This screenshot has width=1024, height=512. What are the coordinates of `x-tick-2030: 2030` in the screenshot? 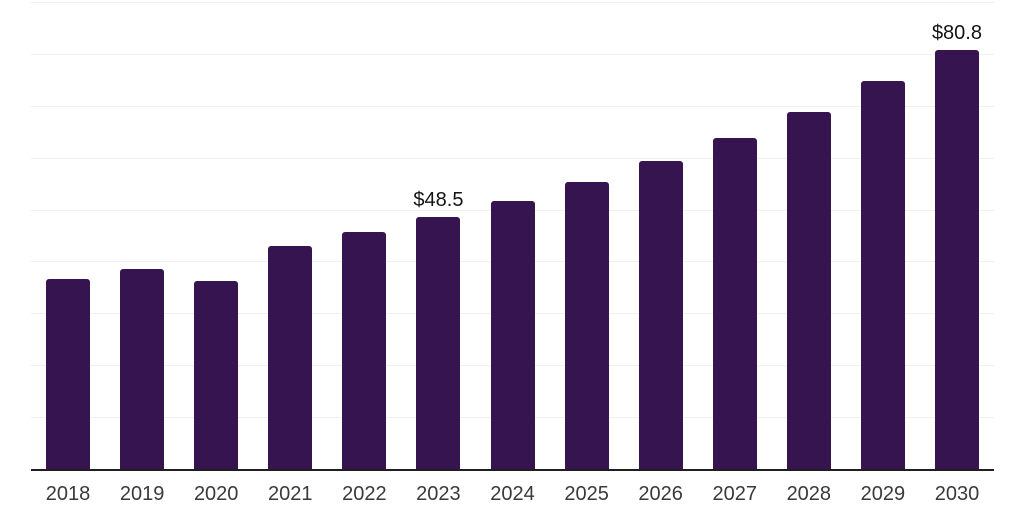 It's located at (957, 494).